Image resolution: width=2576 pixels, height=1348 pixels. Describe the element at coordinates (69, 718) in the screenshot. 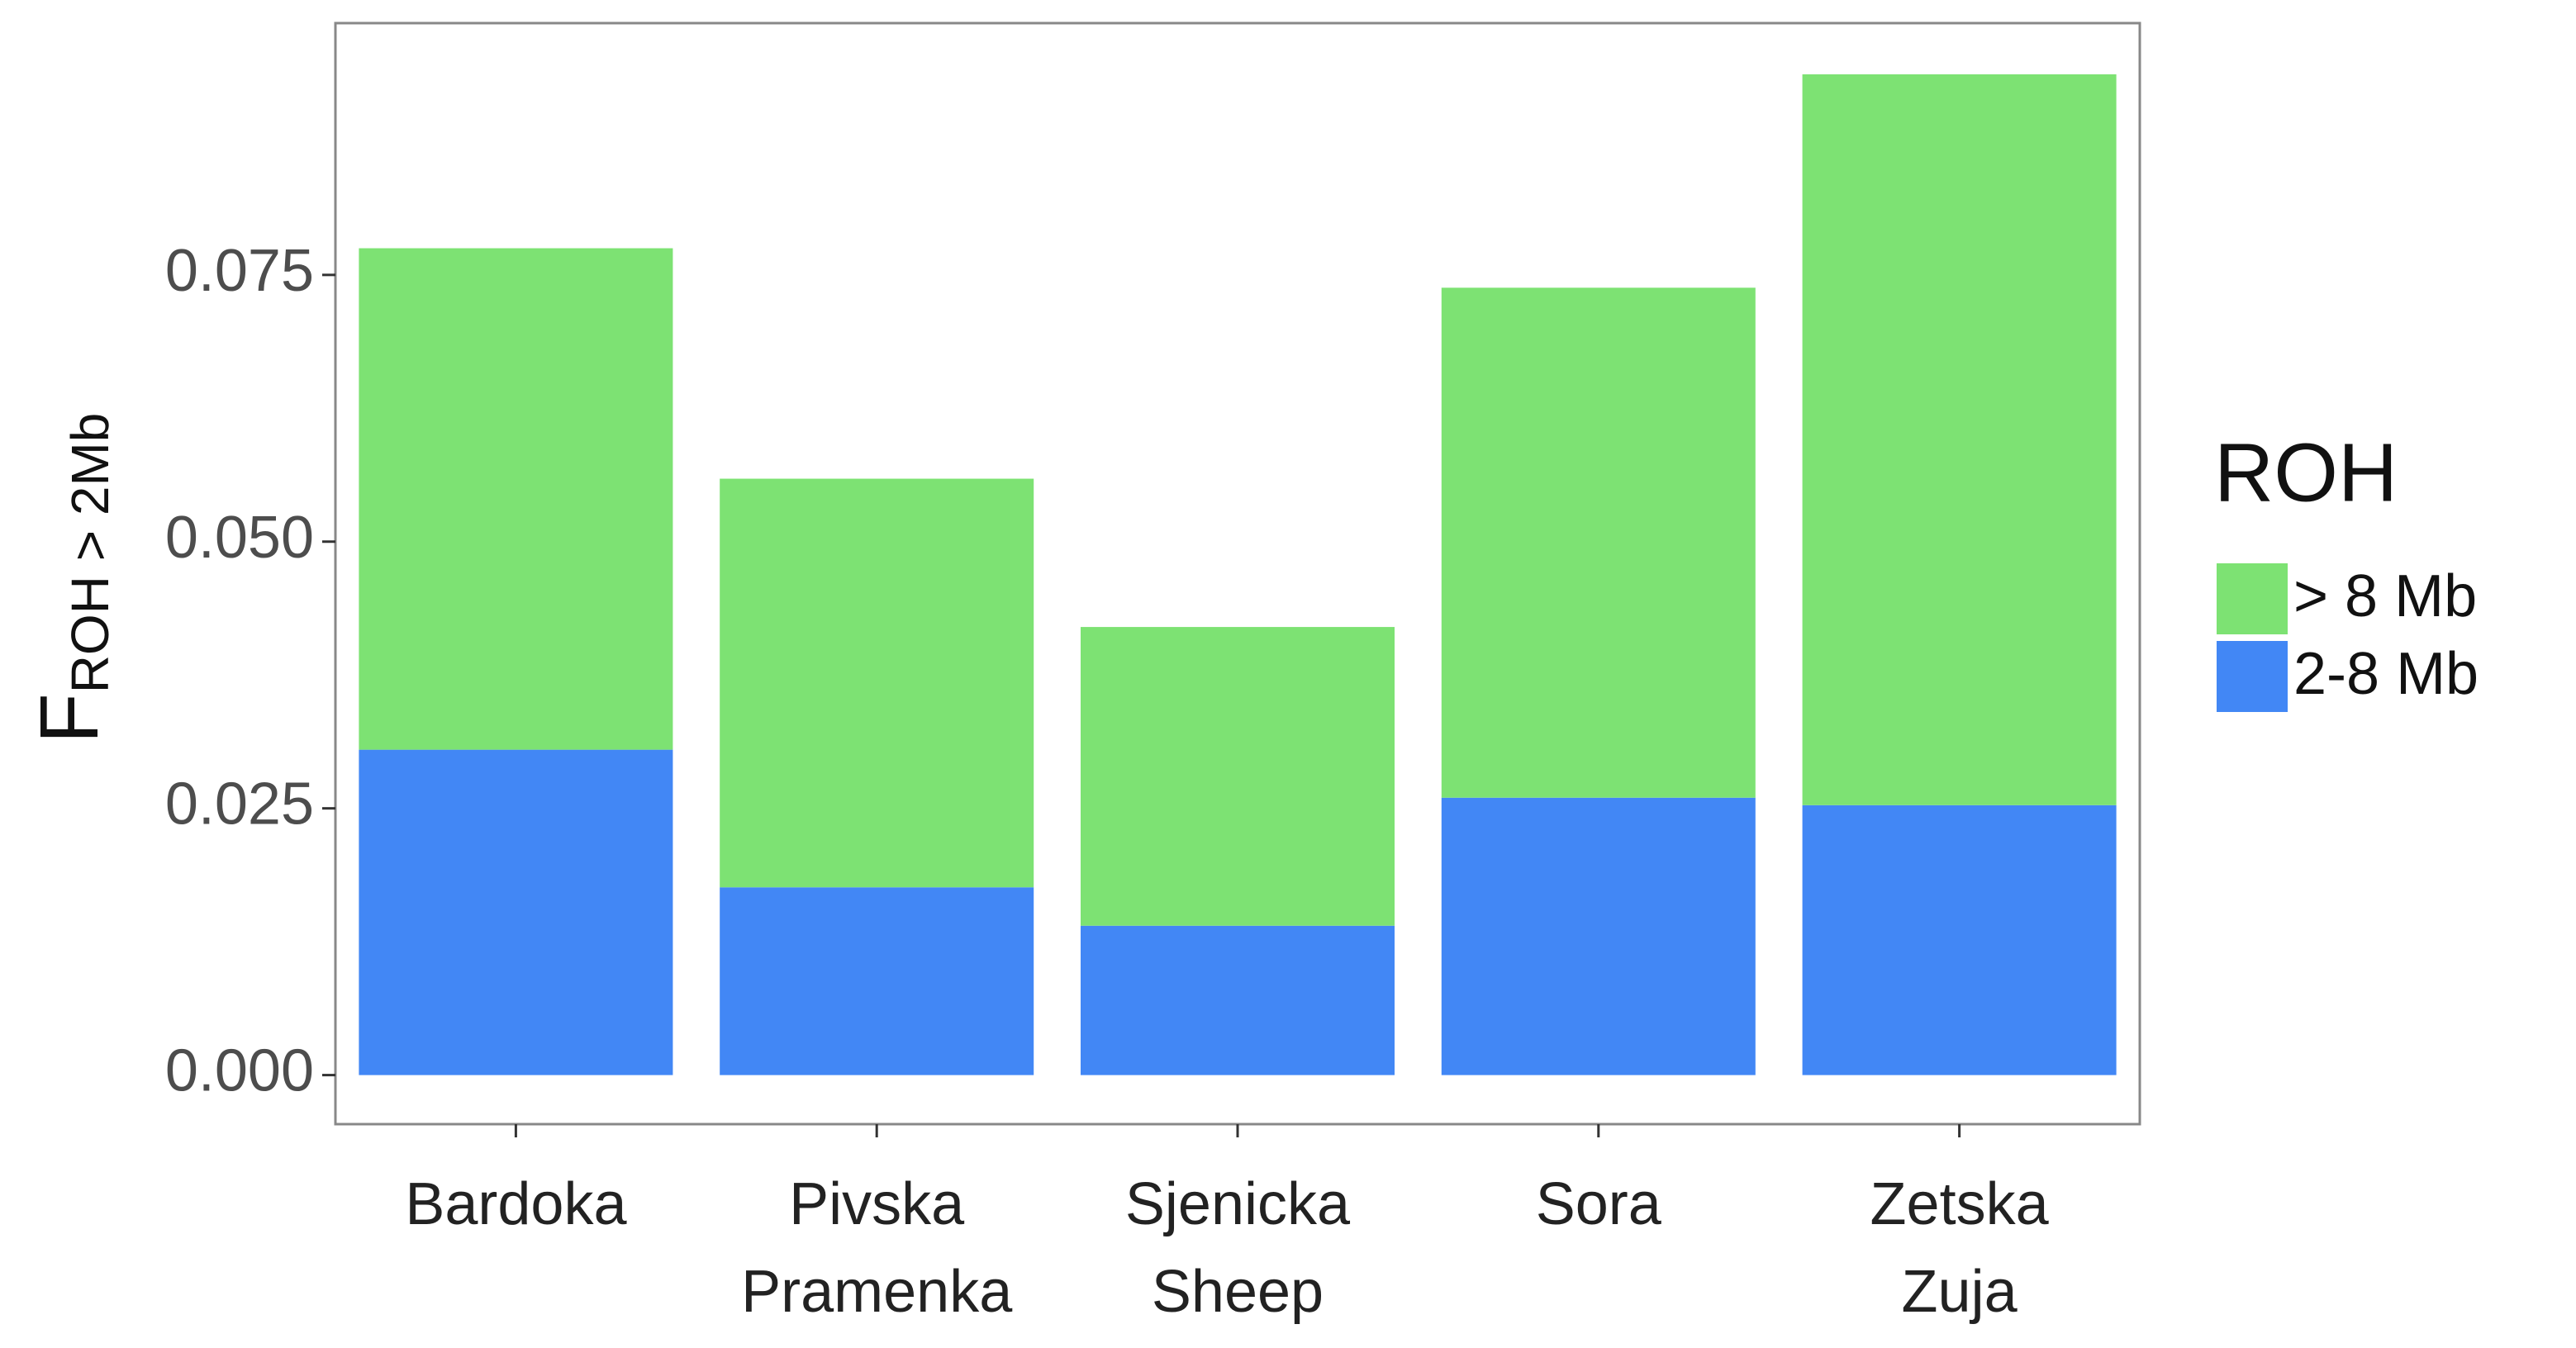

I see `y-label: F` at that location.